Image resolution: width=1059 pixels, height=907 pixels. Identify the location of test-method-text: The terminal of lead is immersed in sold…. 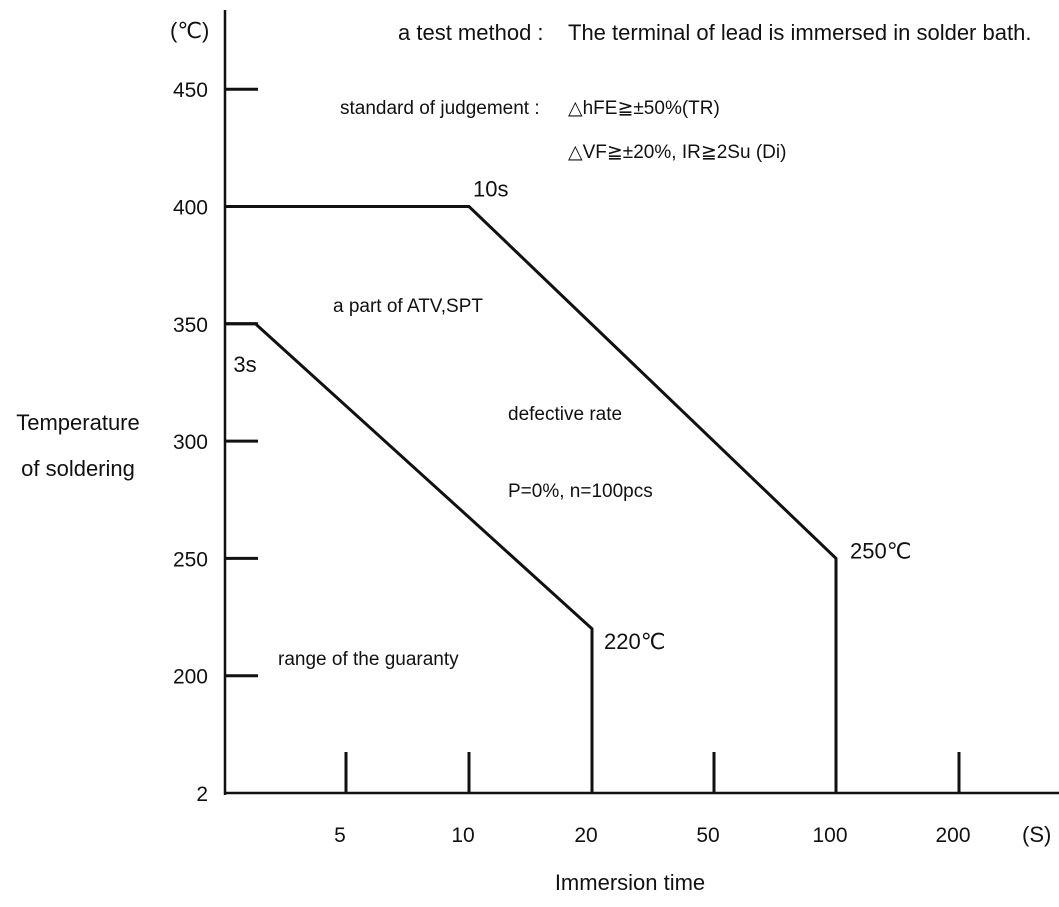
(799, 32).